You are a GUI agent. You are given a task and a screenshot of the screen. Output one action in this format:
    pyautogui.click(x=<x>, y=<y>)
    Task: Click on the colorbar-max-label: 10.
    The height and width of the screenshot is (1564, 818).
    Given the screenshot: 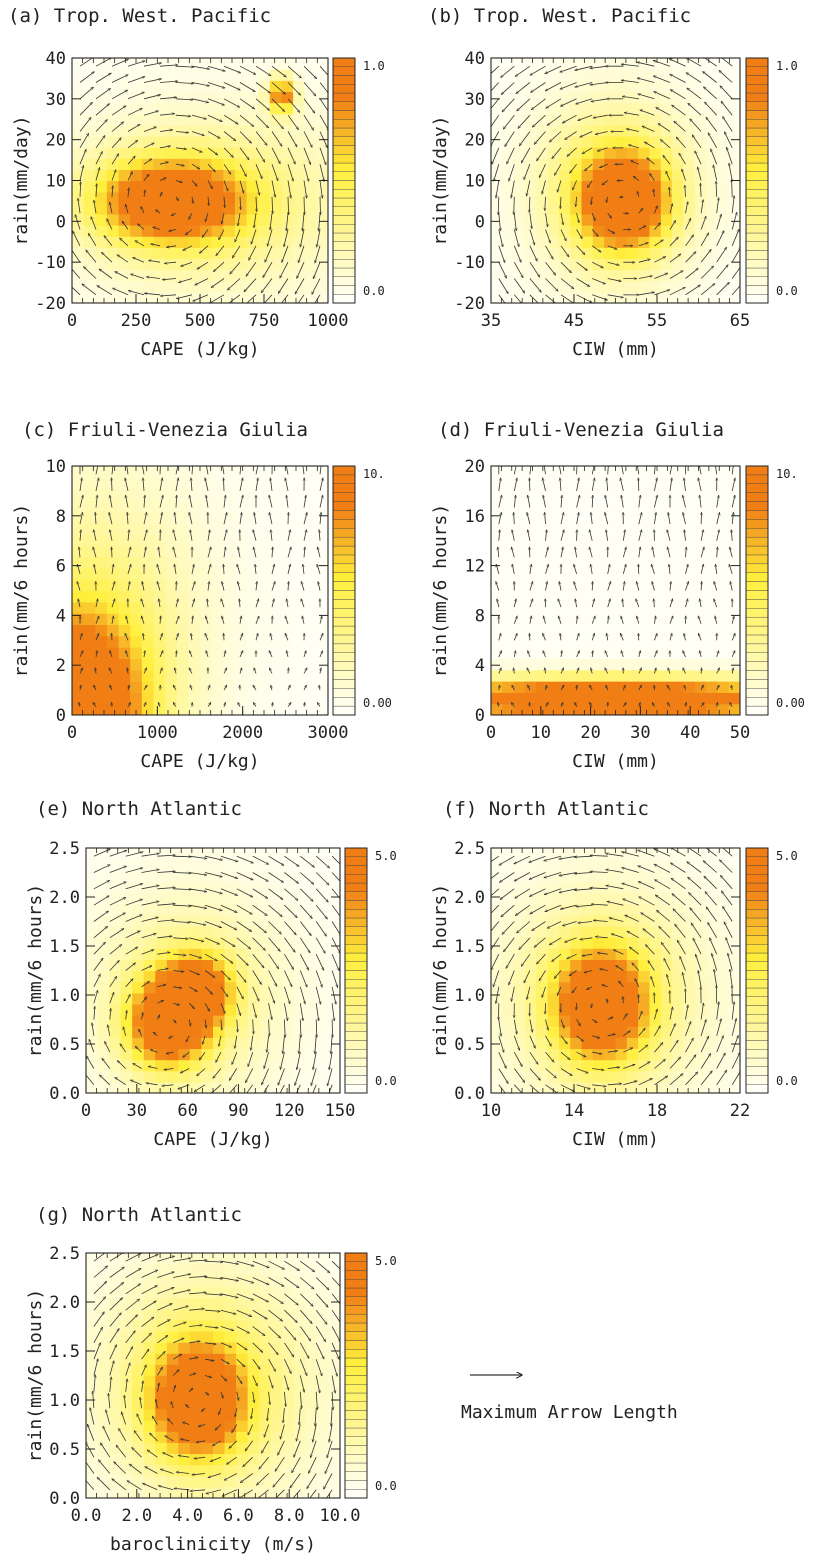 What is the action you would take?
    pyautogui.click(x=787, y=474)
    